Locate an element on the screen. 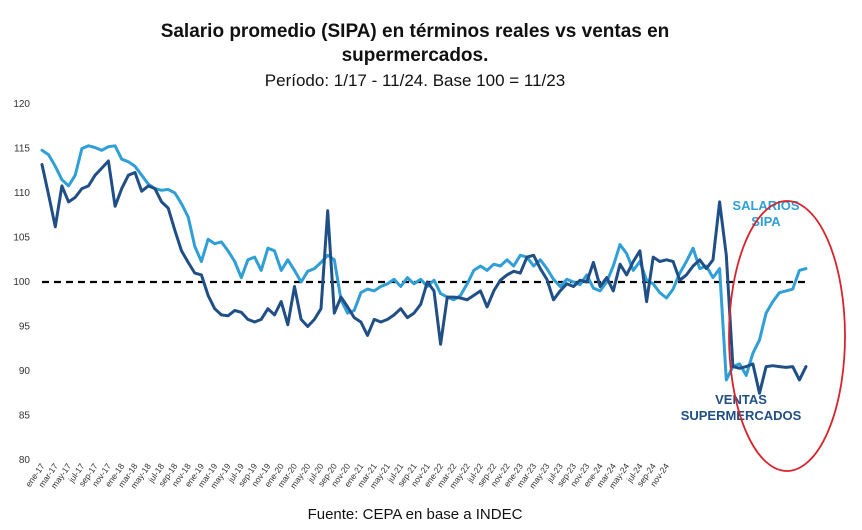  y-axis: 80 85 90 95 100 105 110 115 120 is located at coordinates (21, 282).